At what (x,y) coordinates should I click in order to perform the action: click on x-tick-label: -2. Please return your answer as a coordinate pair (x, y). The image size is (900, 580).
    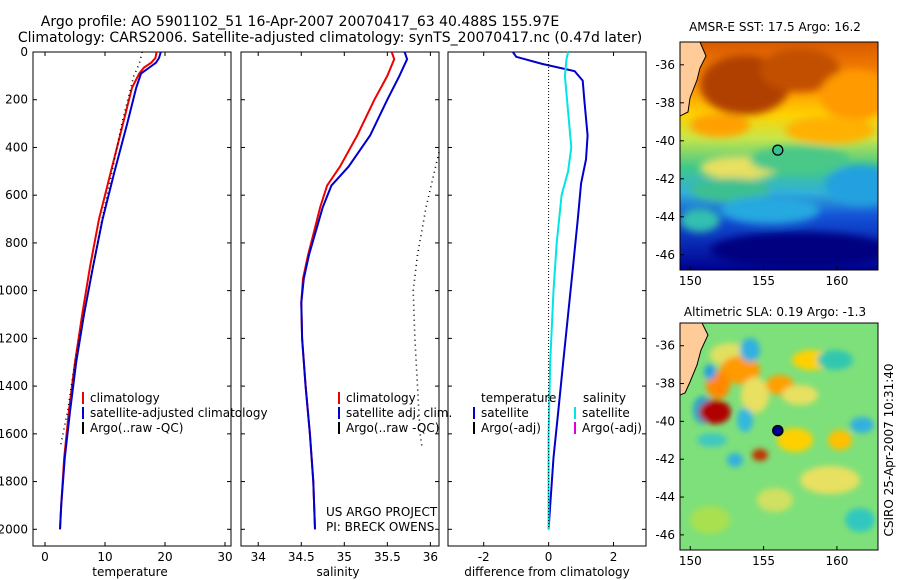
    Looking at the image, I should click on (484, 557).